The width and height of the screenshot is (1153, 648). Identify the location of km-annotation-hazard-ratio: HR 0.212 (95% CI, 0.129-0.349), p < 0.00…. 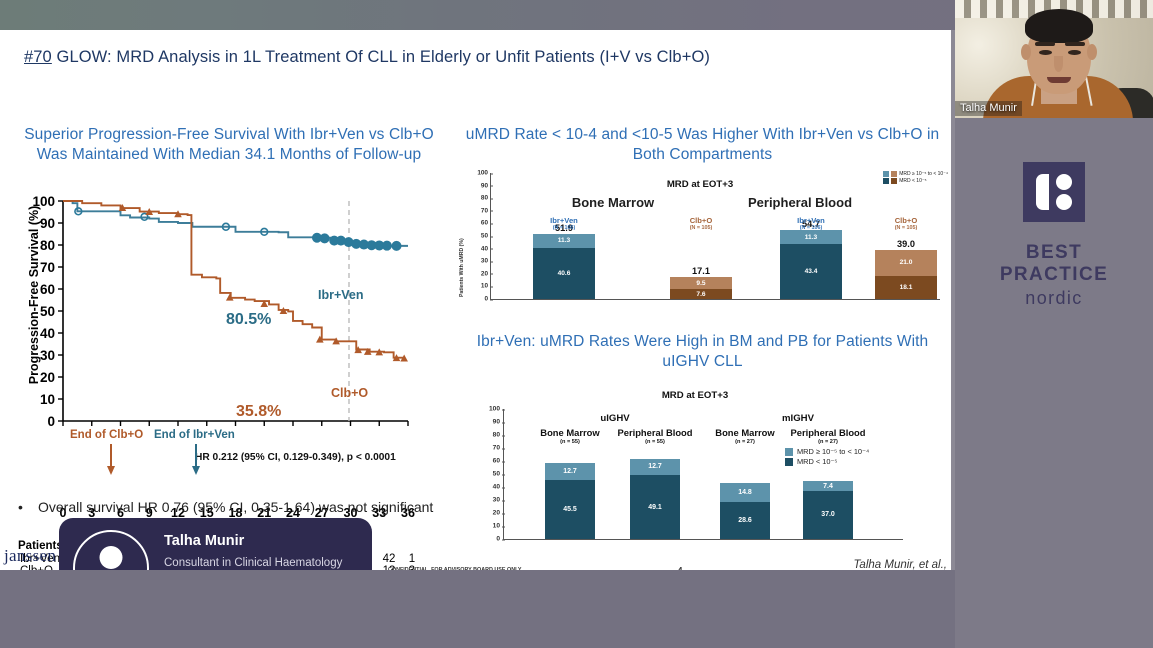
(295, 457).